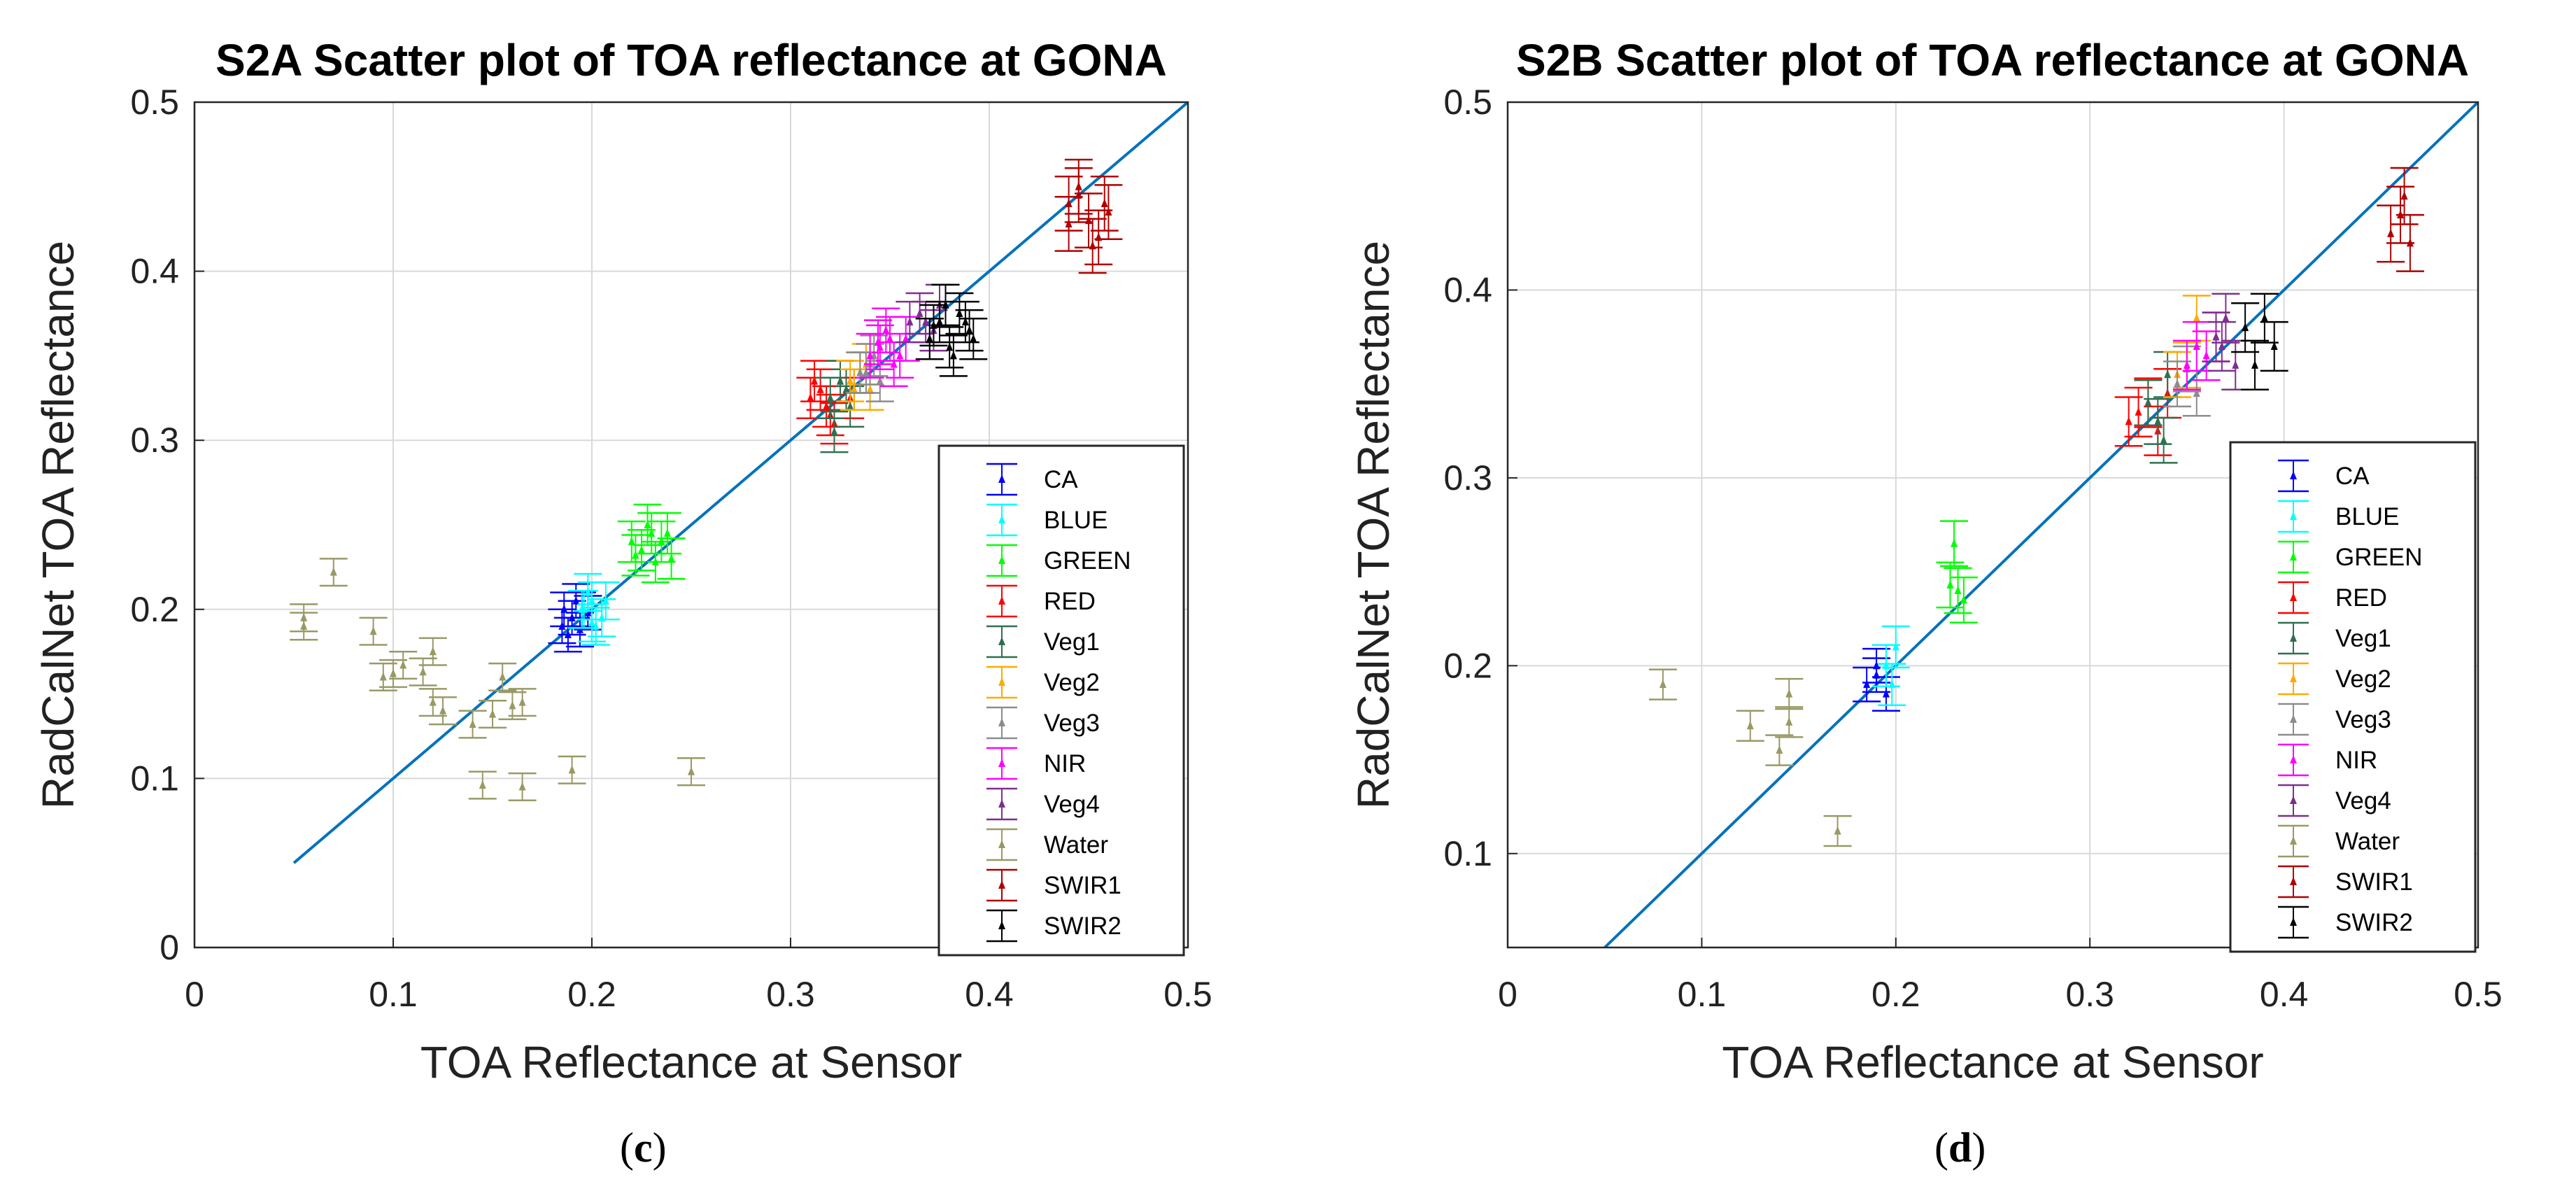 This screenshot has height=1191, width=2576. Describe the element at coordinates (1957, 571) in the screenshot. I see `series-green` at that location.